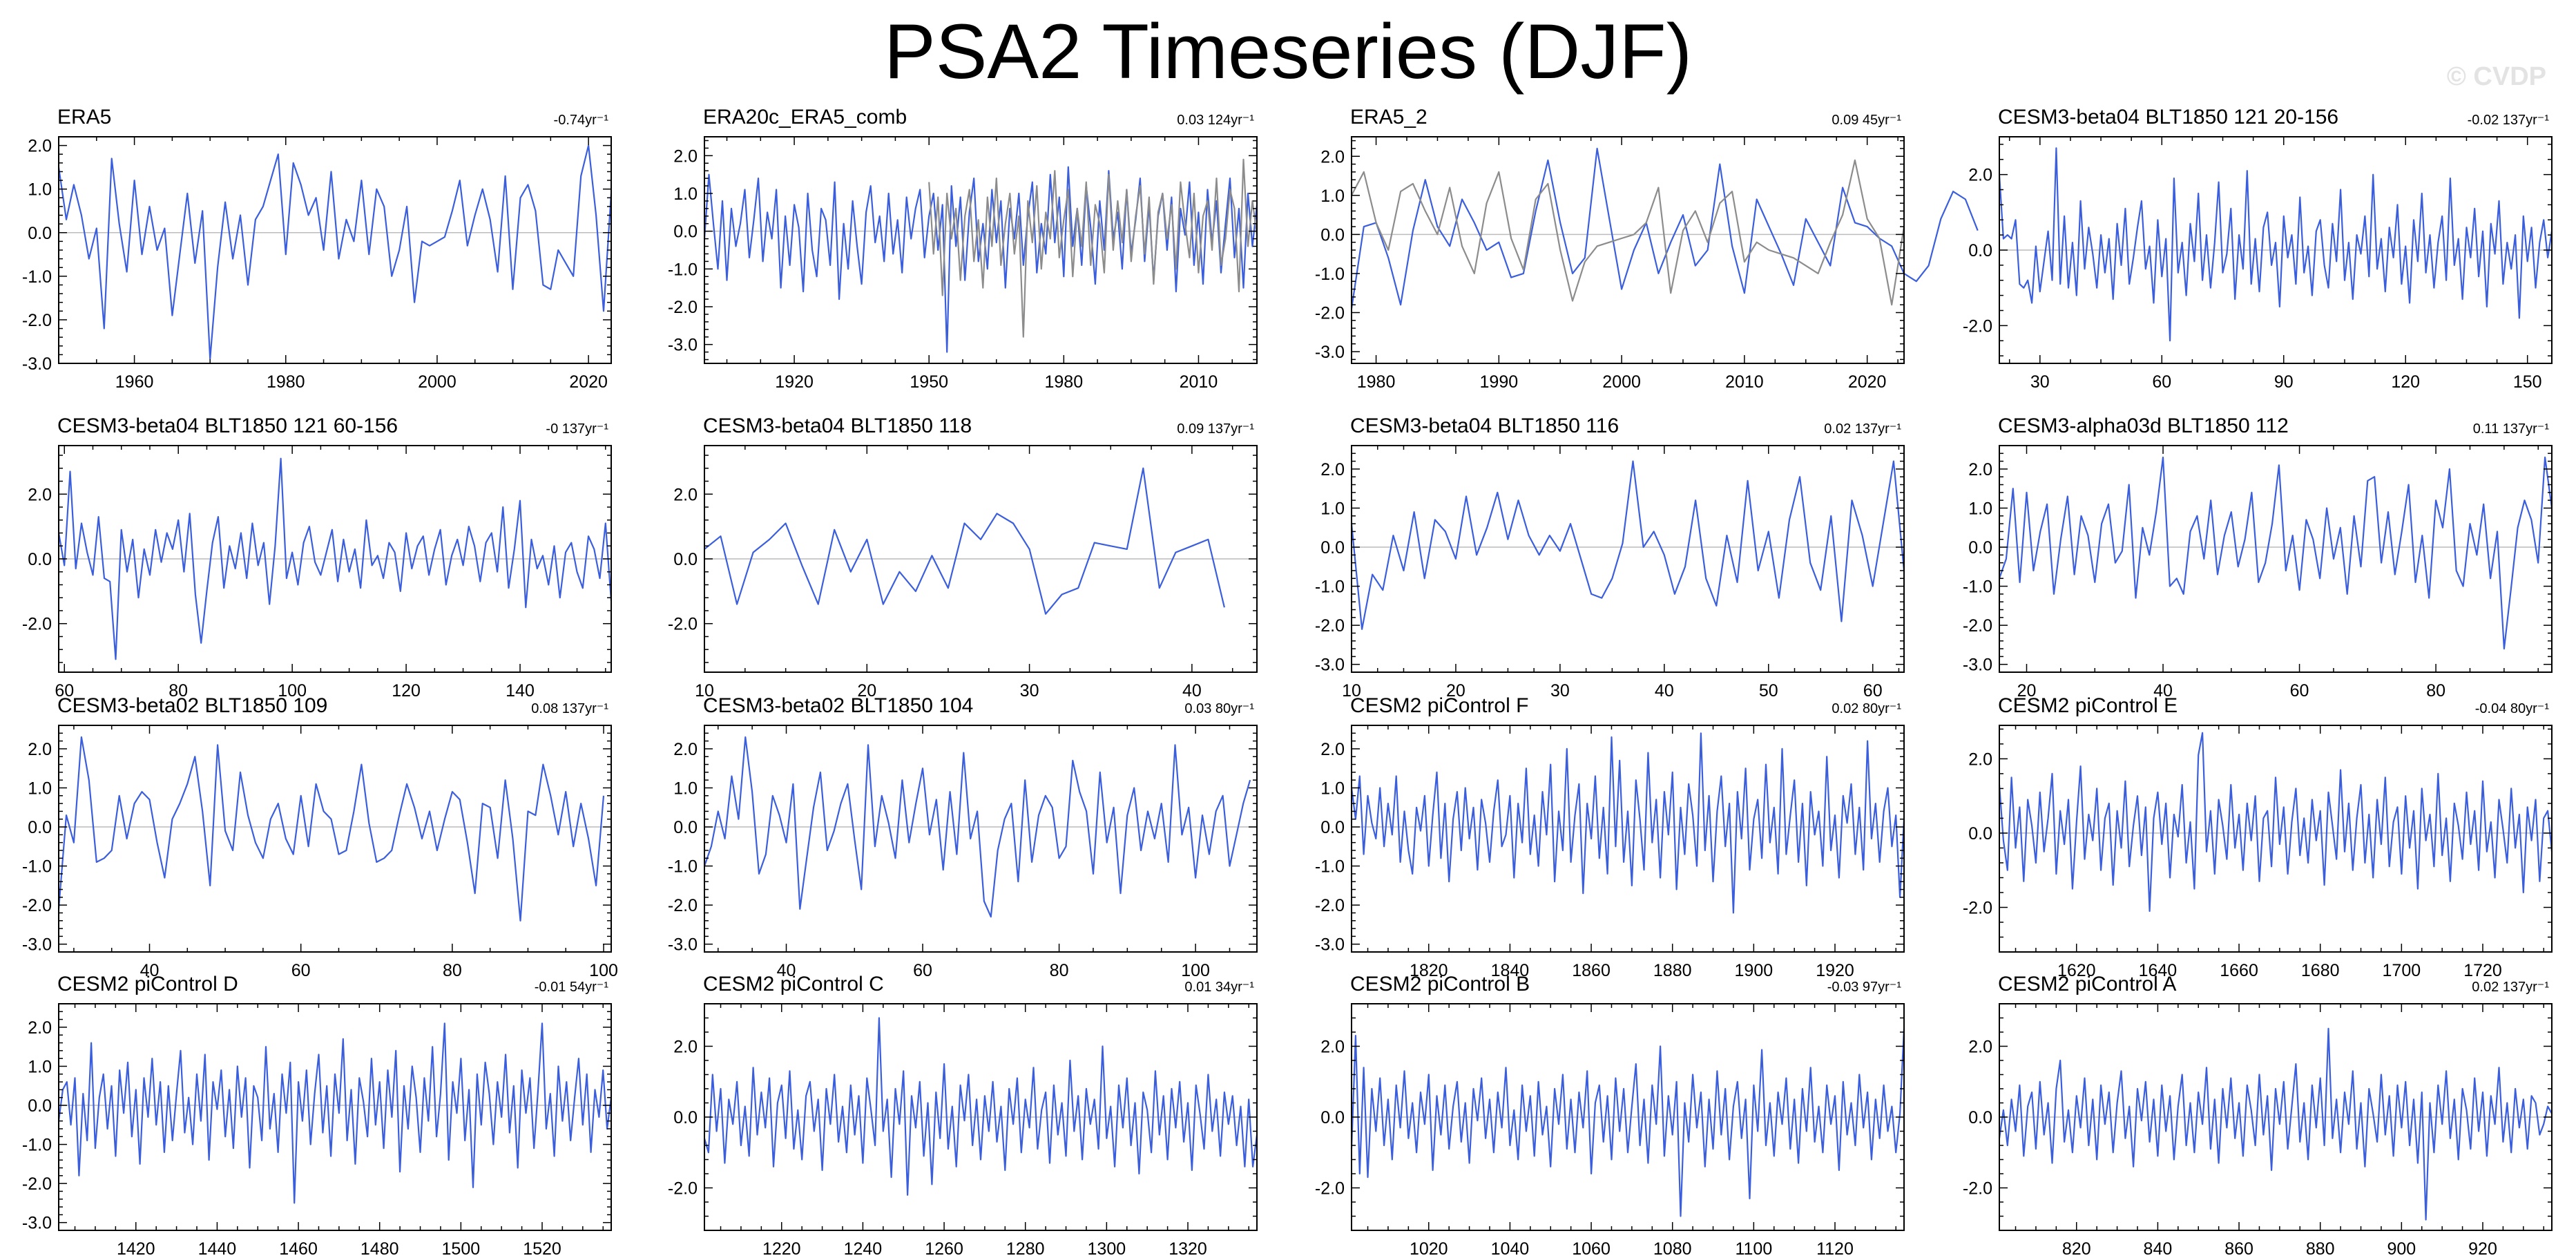  I want to click on trend-label: 0.09 45yr⁻¹, so click(1866, 120).